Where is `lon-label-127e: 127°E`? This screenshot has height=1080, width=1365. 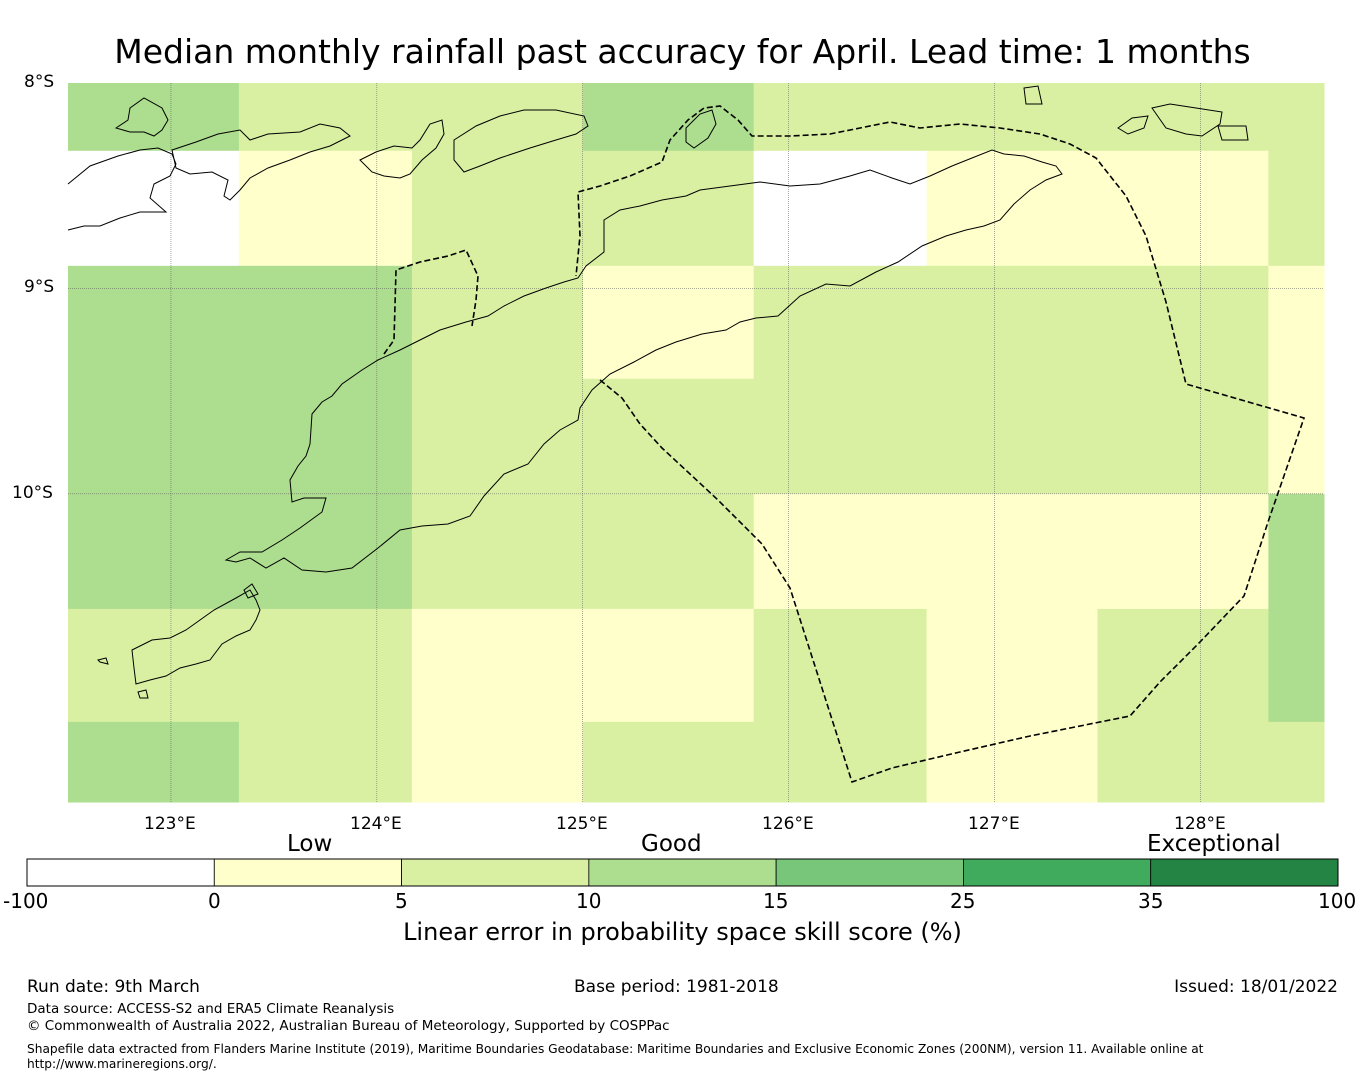 lon-label-127e: 127°E is located at coordinates (994, 824).